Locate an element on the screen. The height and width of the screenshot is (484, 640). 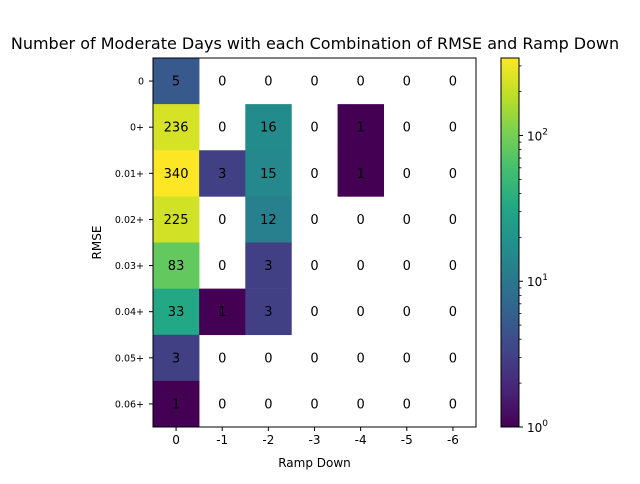
y-tick-label: 0.02+ is located at coordinates (129, 220).